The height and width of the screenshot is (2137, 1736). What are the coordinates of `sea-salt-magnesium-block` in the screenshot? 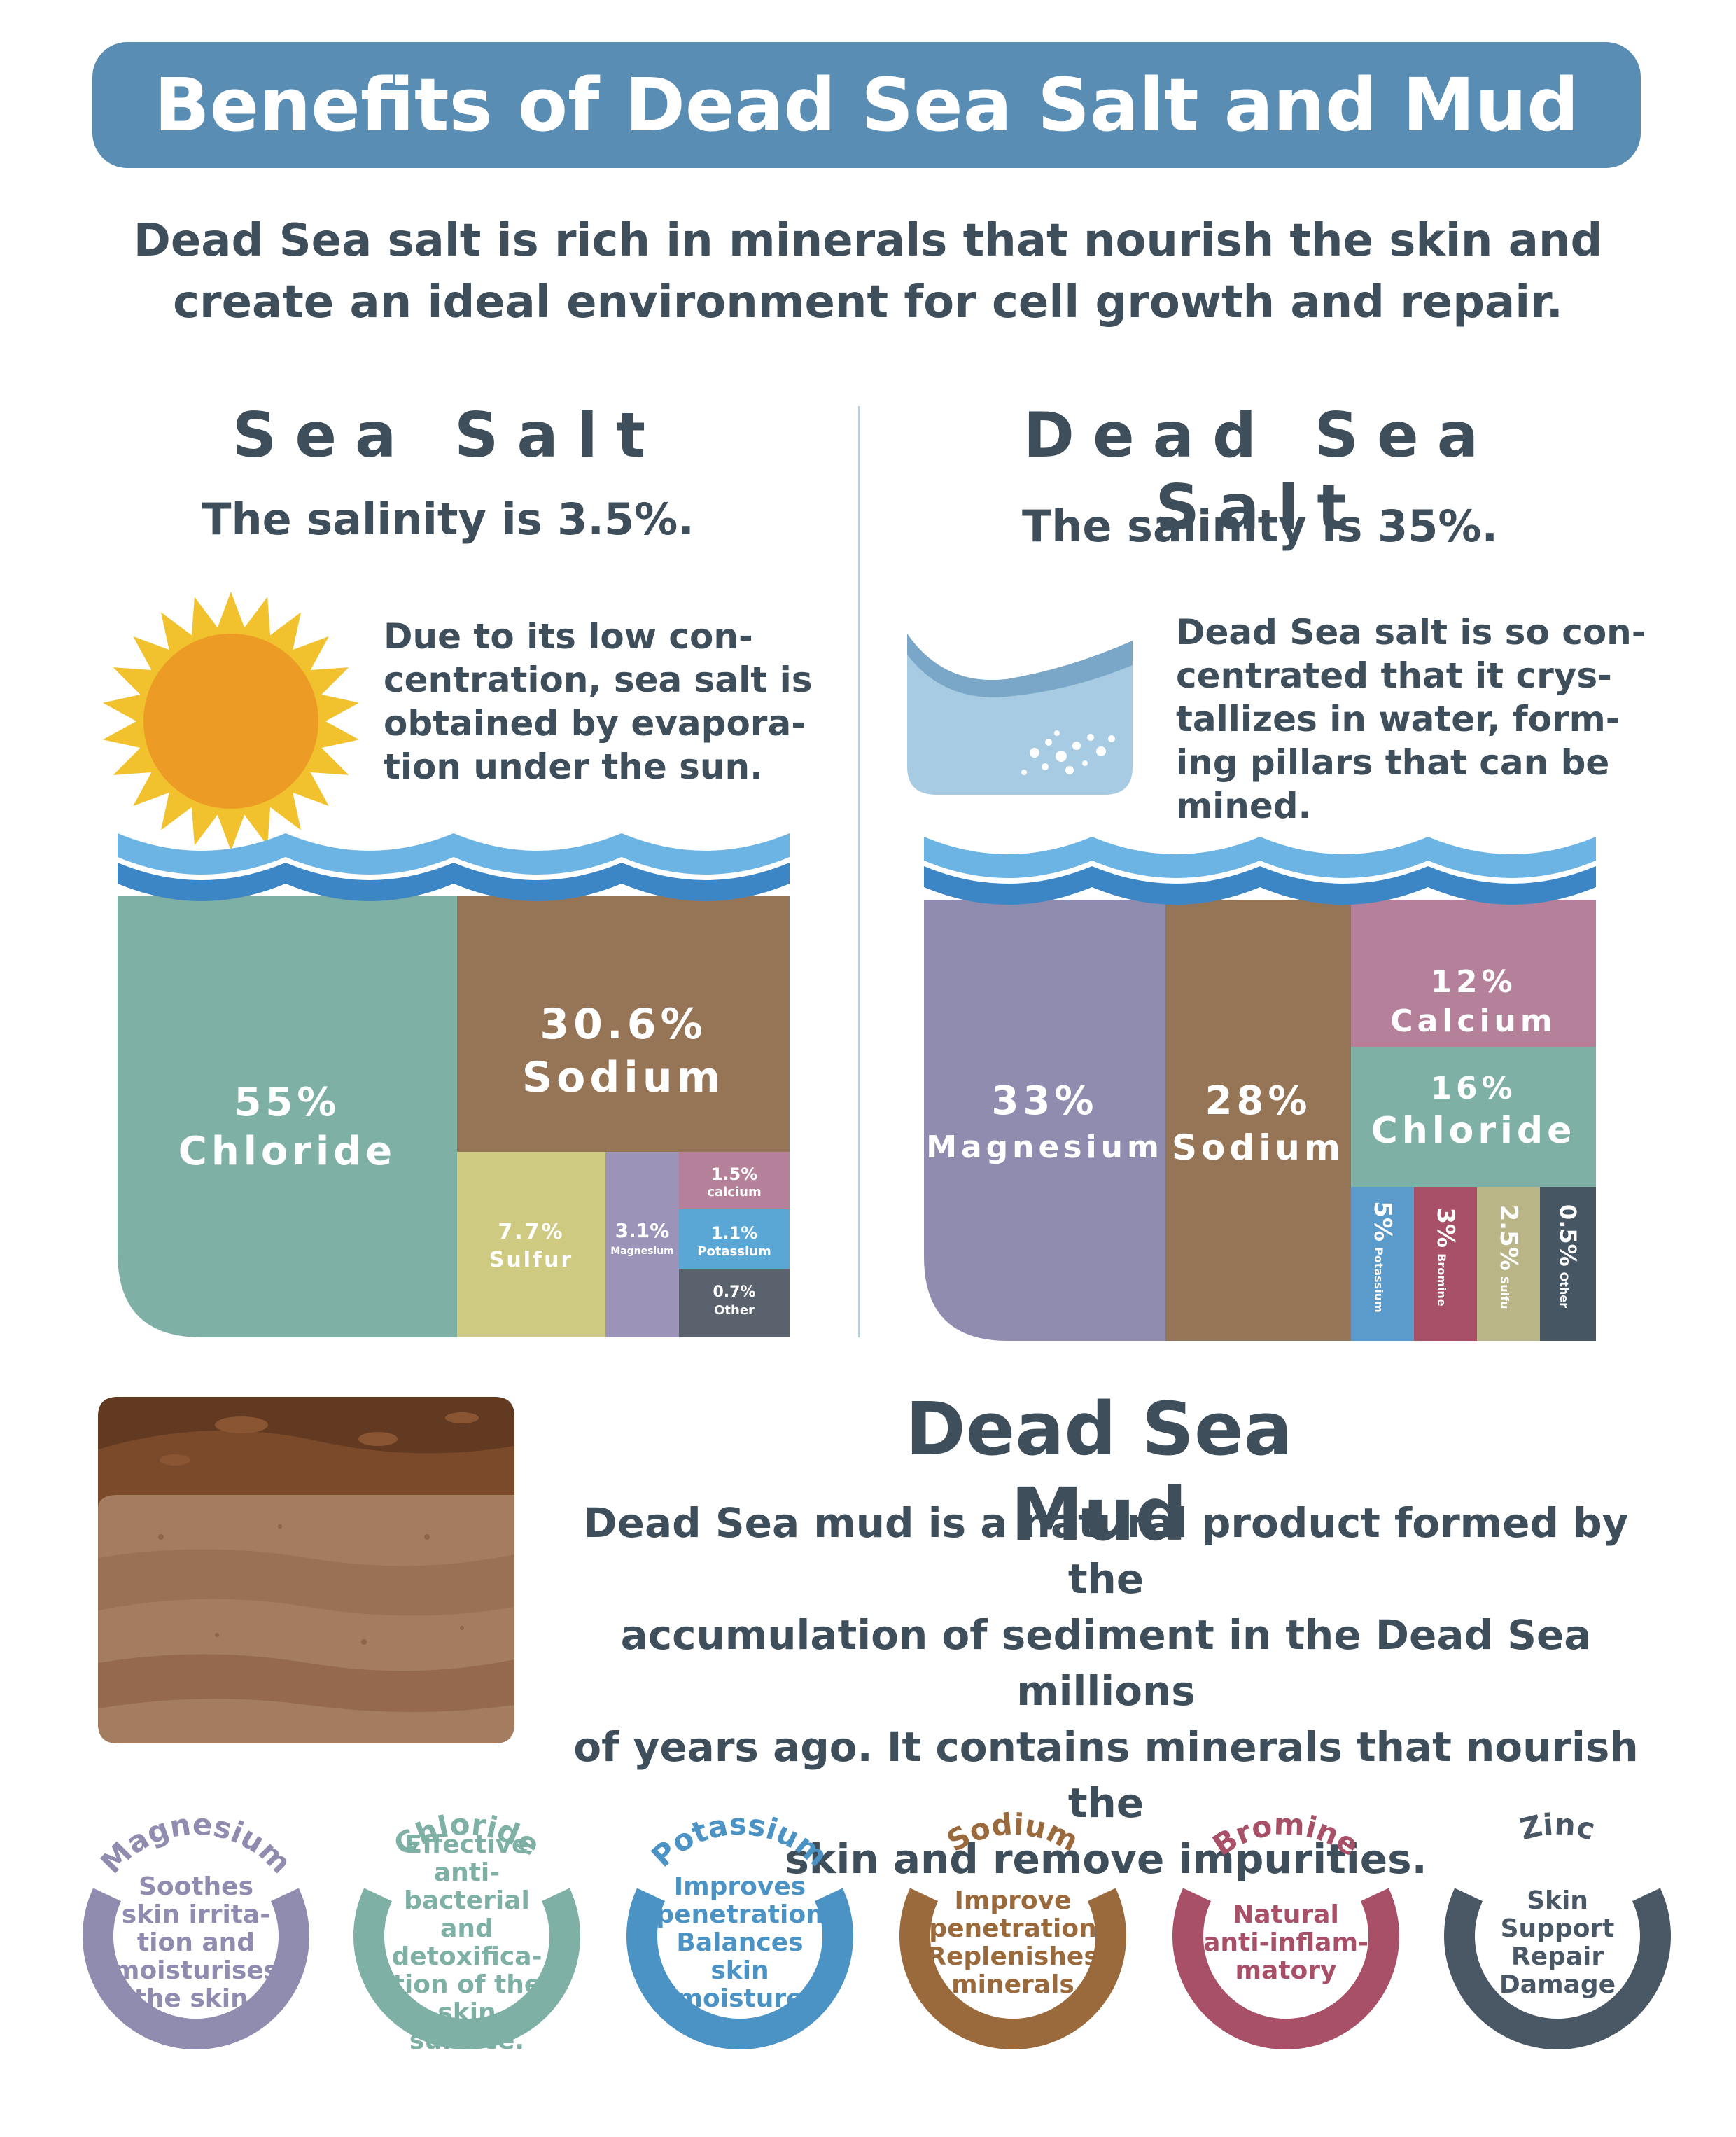 It's located at (642, 1244).